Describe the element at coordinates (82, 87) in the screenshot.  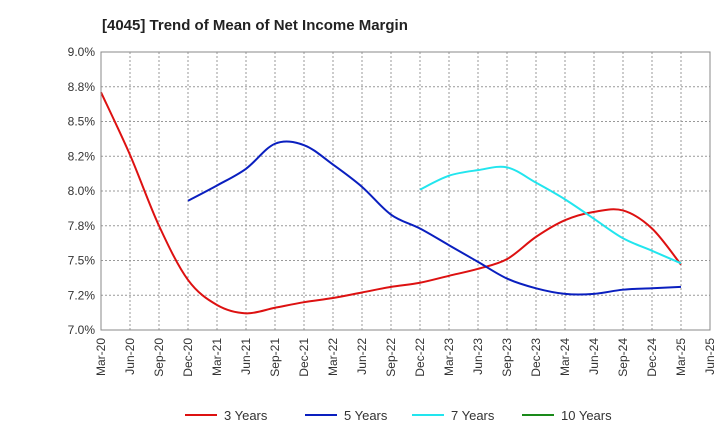
I see `y-tick-label: 8.8%` at that location.